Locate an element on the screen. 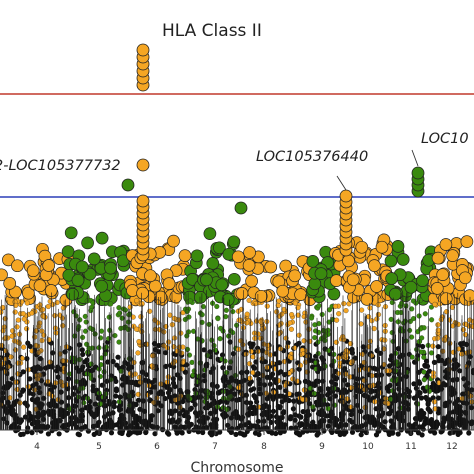 This screenshot has width=474, height=474. annotation-hla-class-ii: HLA Class II is located at coordinates (212, 31).